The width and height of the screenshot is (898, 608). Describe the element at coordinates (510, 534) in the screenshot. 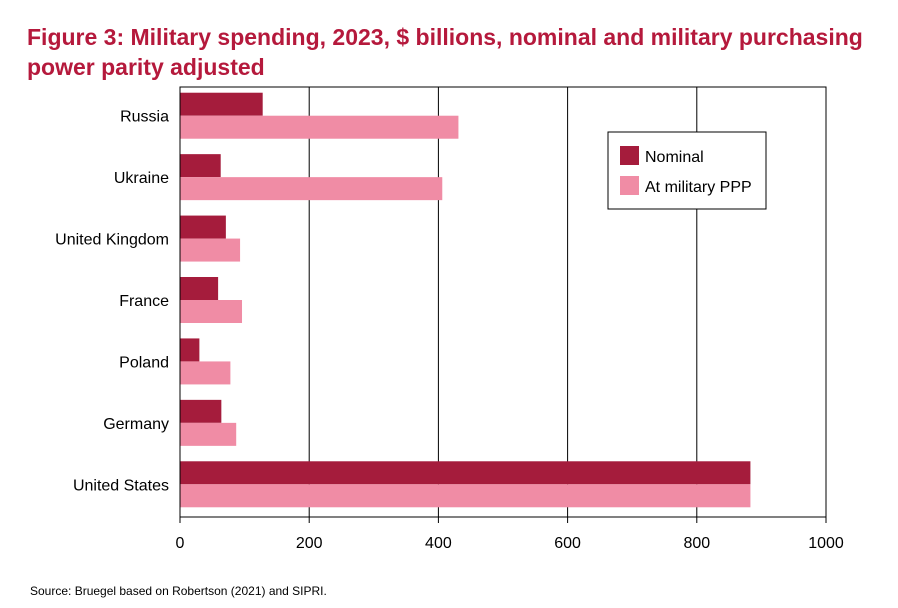

I see `x-axis-ticks: 0 200 400 600 800 1000` at that location.